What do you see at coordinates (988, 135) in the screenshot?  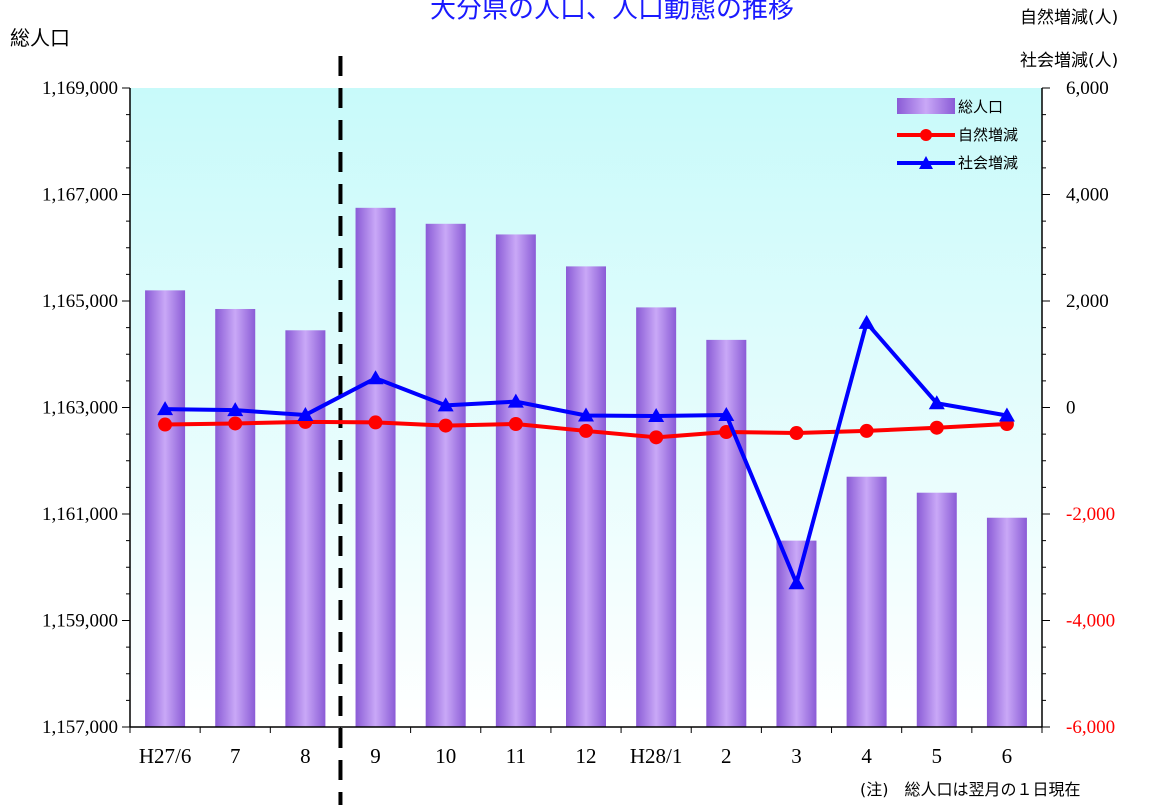 I see `legend-label-natural: 自然増減` at bounding box center [988, 135].